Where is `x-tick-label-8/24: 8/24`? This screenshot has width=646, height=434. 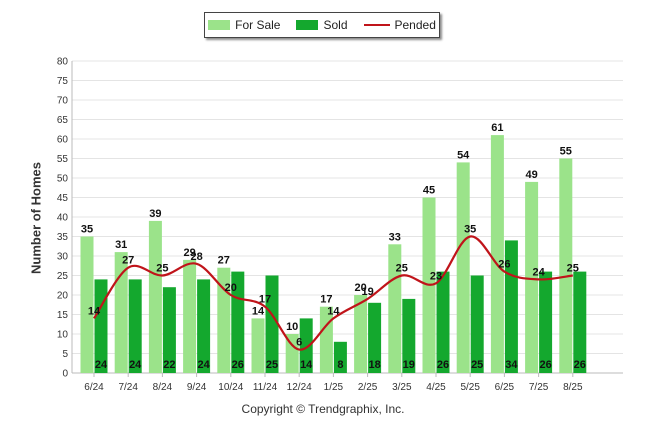
x-tick-label-8/24: 8/24 is located at coordinates (163, 387).